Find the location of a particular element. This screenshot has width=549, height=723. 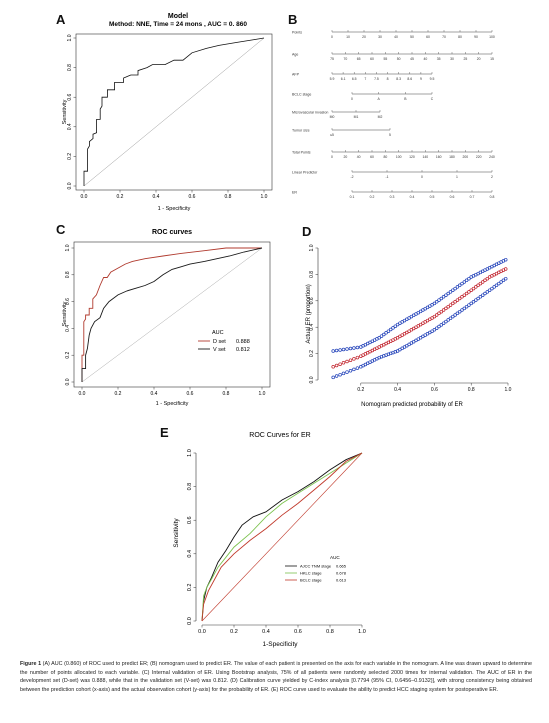

nomogram-tick-label: 90 is located at coordinates (476, 37).